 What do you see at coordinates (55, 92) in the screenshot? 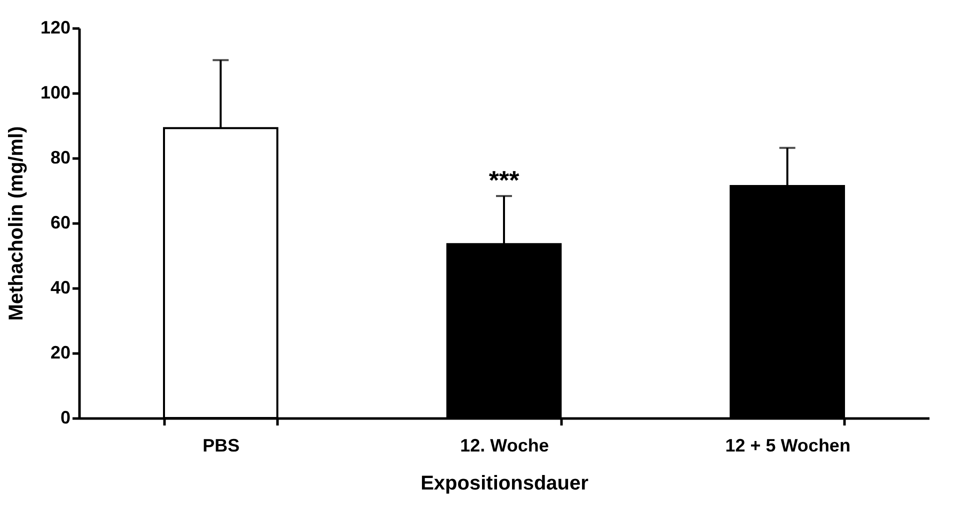
I see `y-tick-label: 100` at bounding box center [55, 92].